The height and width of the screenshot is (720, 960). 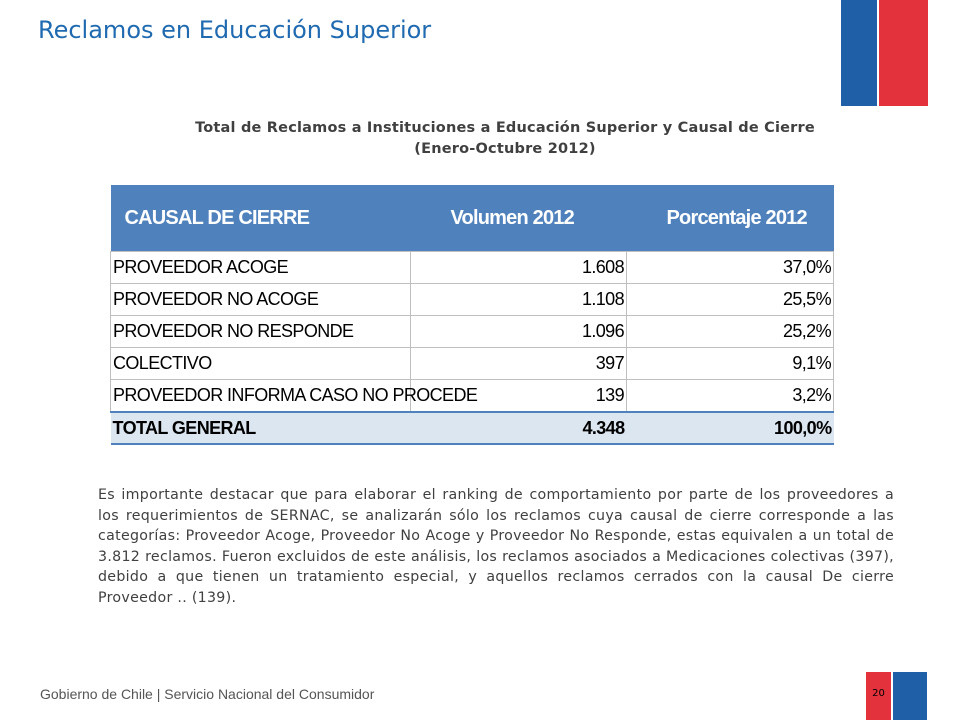 What do you see at coordinates (730, 218) in the screenshot?
I see `header-porcentaje: Porcentaje 2012` at bounding box center [730, 218].